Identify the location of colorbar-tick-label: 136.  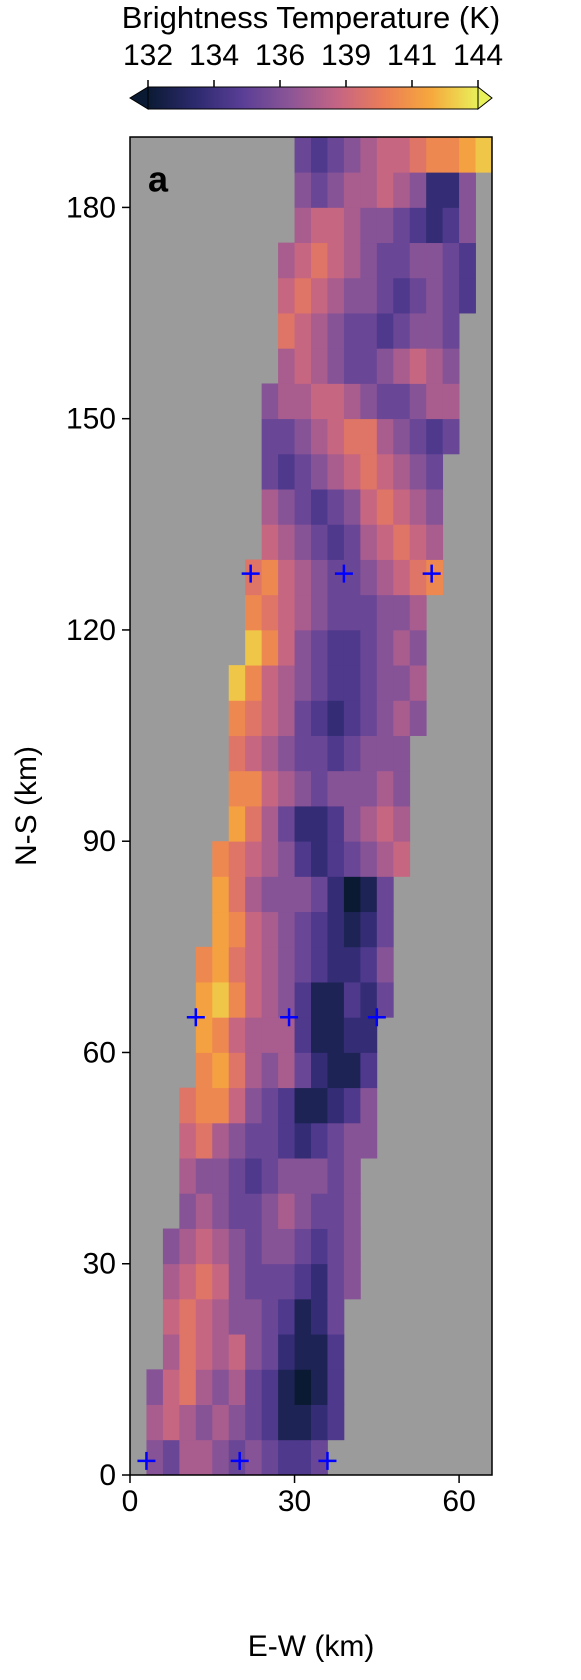
(280, 55).